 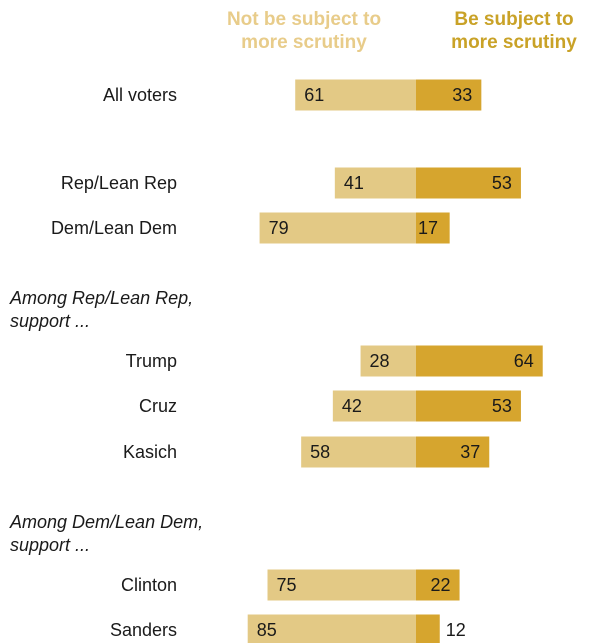 I want to click on value-not-subject-all-voters: 61, so click(x=314, y=95).